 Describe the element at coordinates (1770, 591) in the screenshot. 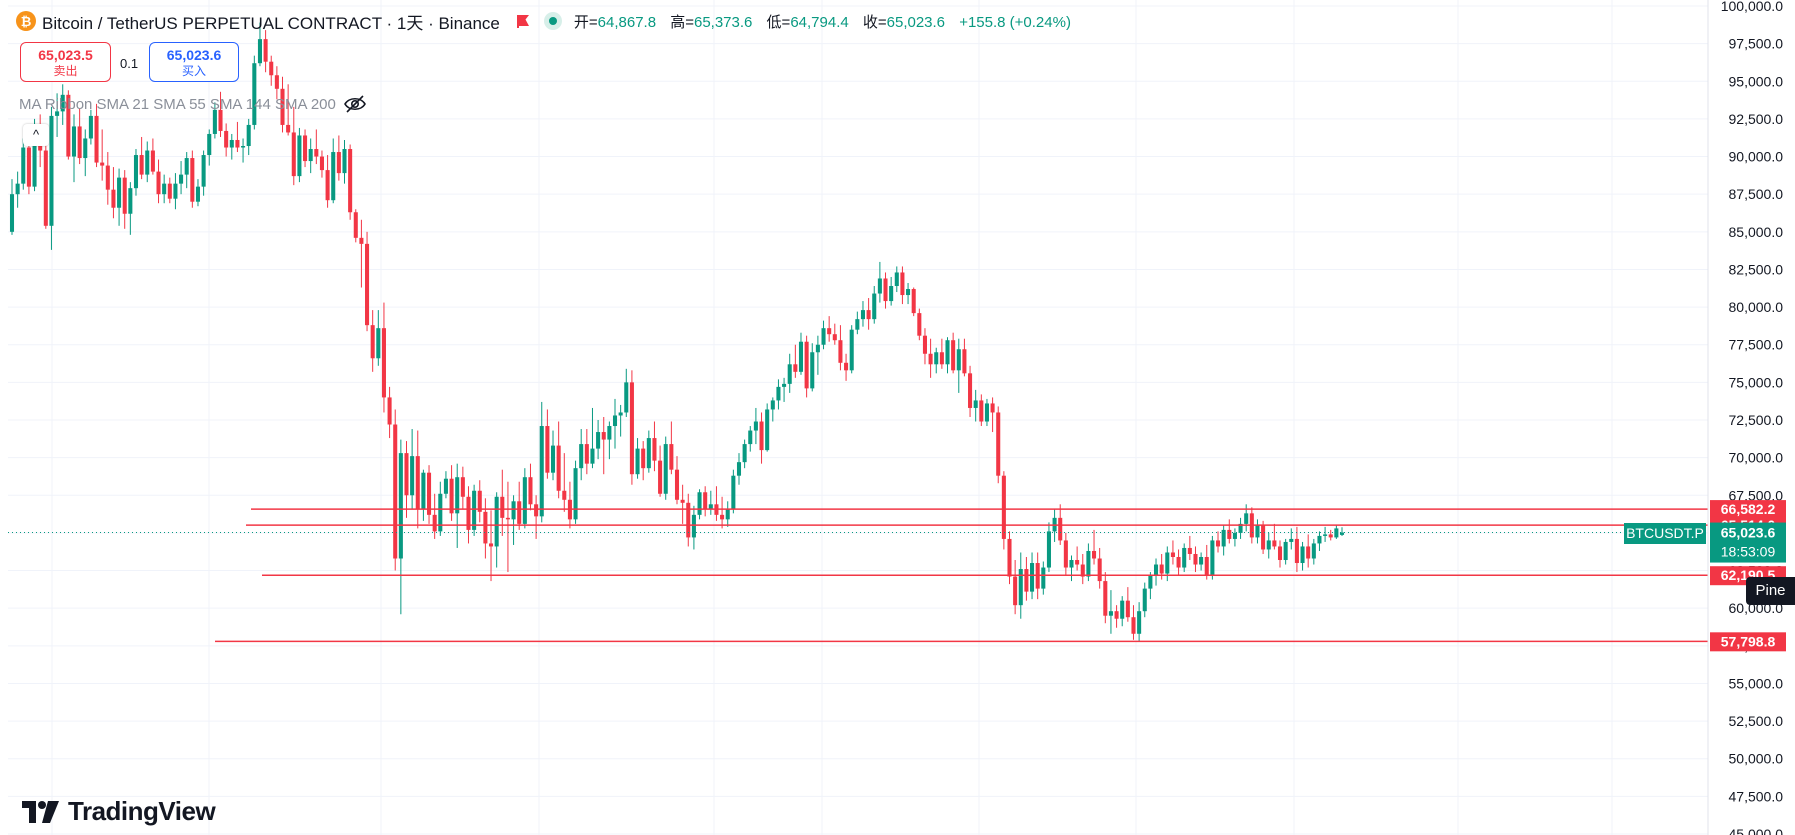

I see `pine-button: Pine` at that location.